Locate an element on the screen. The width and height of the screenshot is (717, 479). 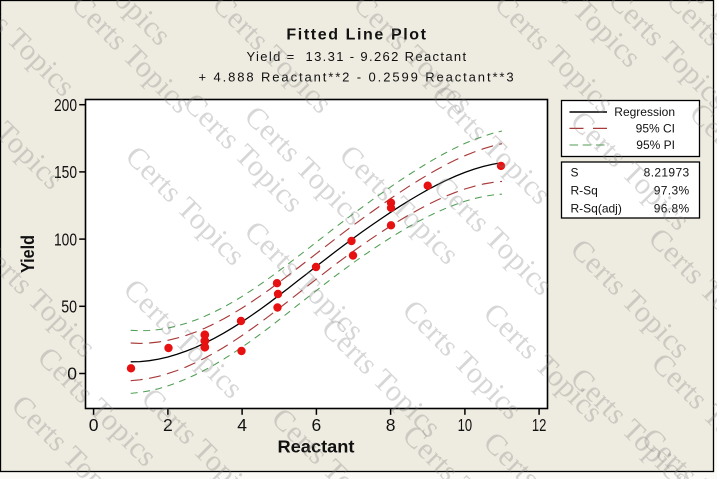
svg-text: 10 is located at coordinates (465, 425).